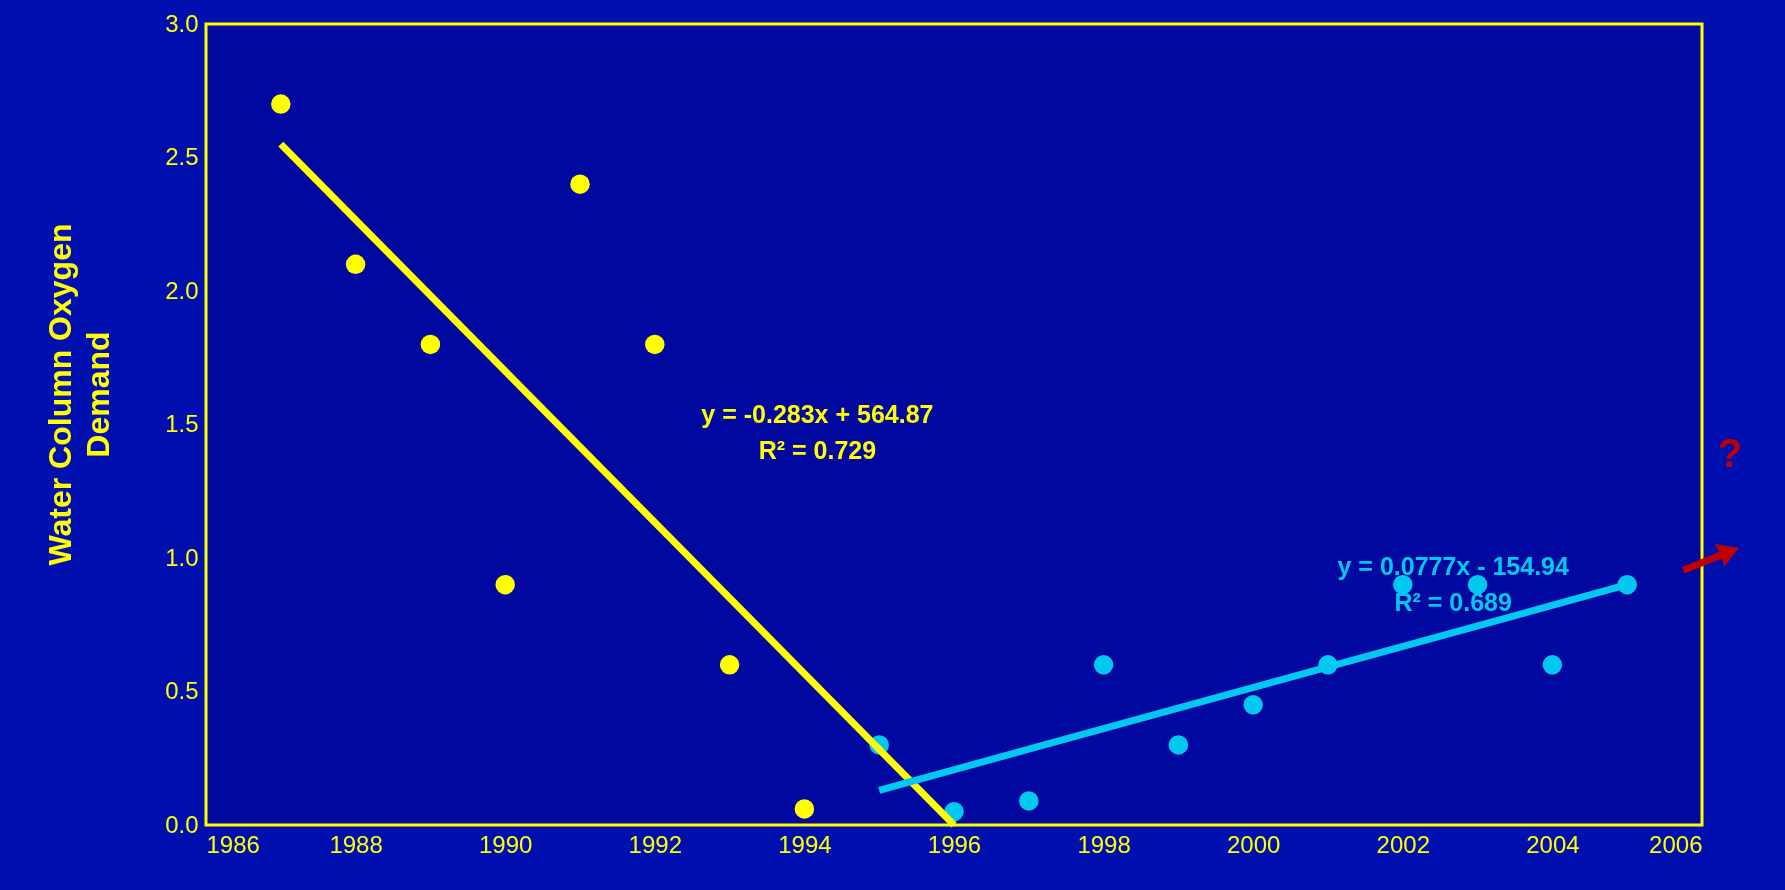 This screenshot has height=890, width=1785. Describe the element at coordinates (954, 844) in the screenshot. I see `x-tick-label: 1996` at that location.